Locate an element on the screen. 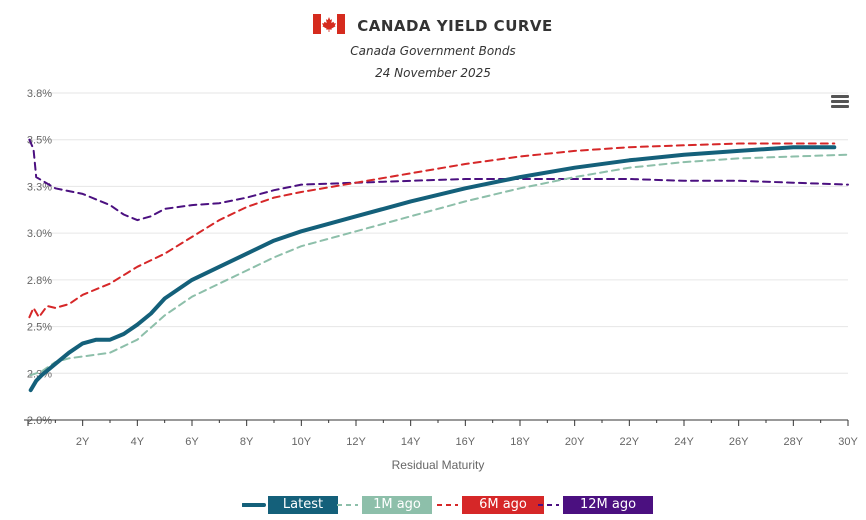 This screenshot has width=866, height=520. x-tick-label: 26Y is located at coordinates (739, 442).